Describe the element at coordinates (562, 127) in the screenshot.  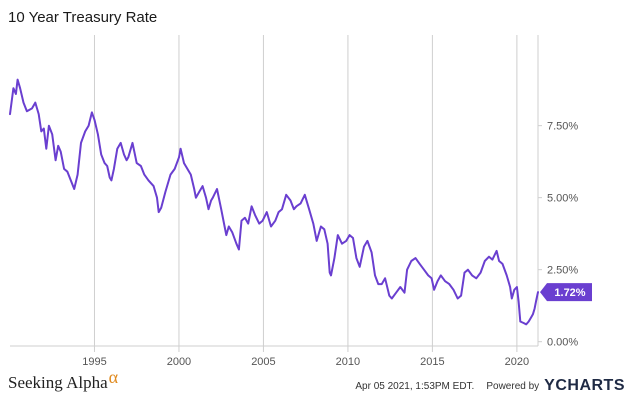
I see `y-tick-label: 7.50%` at that location.